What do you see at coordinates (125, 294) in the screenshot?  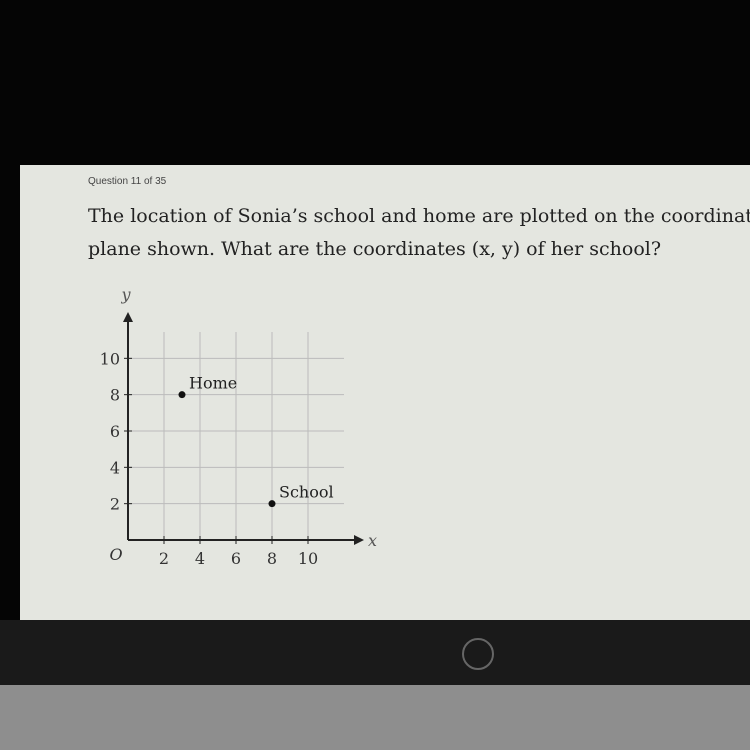 I see `y-axis-label: y` at bounding box center [125, 294].